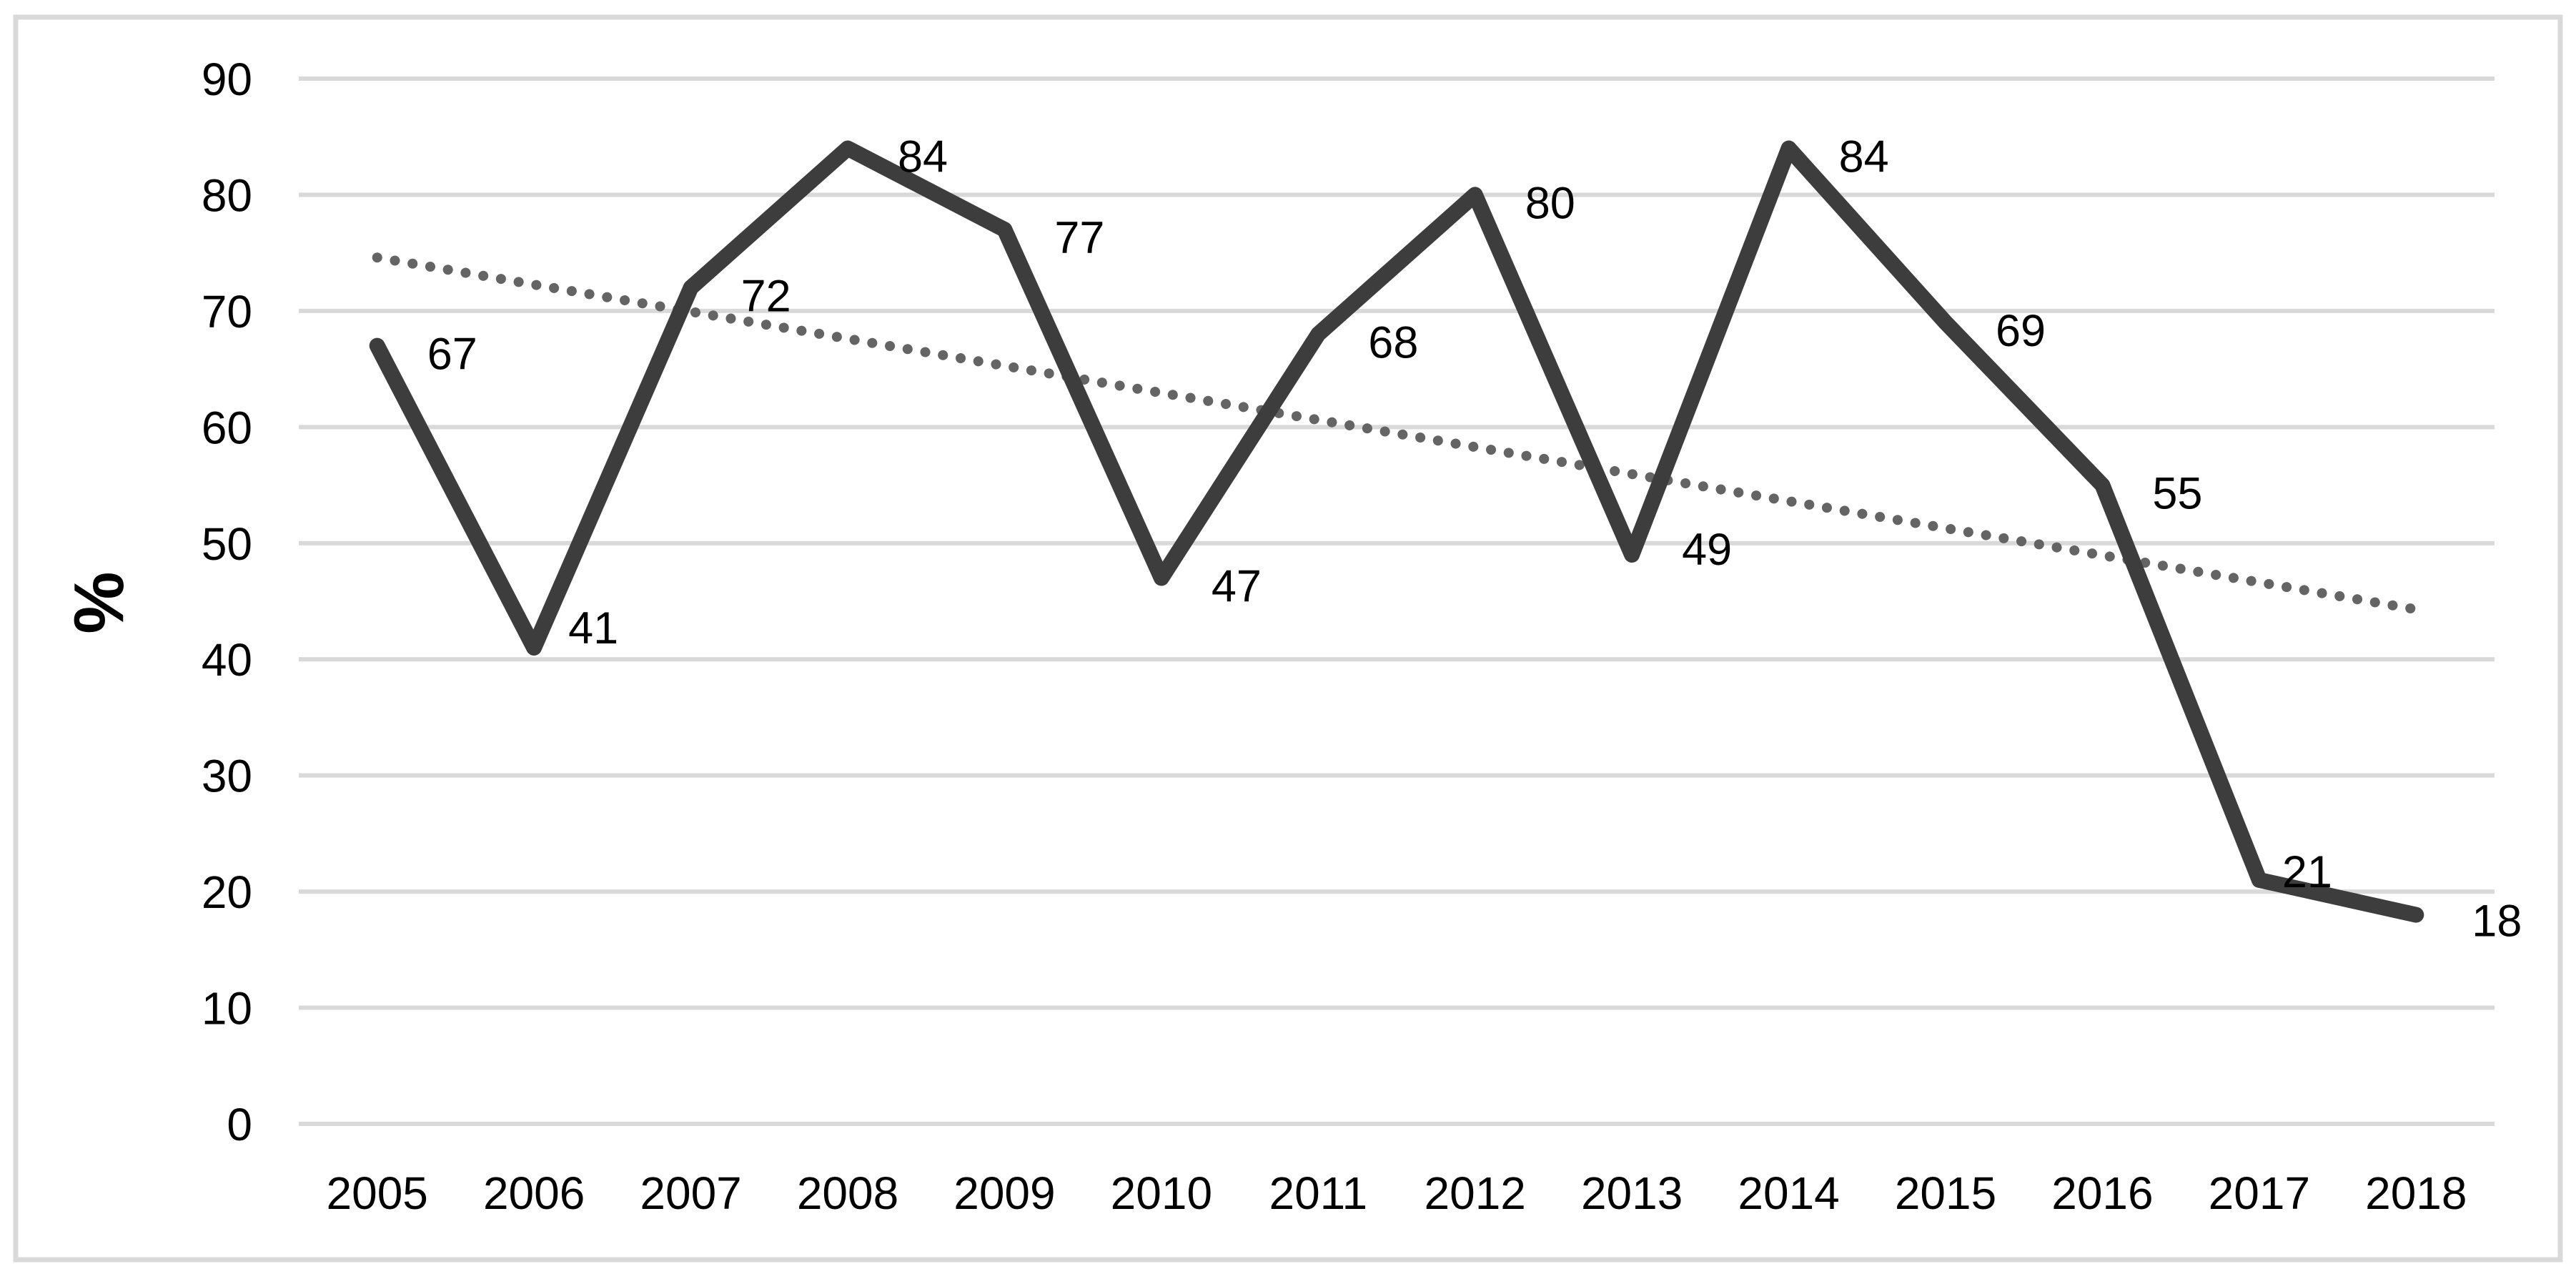  Describe the element at coordinates (2416, 1193) in the screenshot. I see `x-tick-label: 2018` at that location.